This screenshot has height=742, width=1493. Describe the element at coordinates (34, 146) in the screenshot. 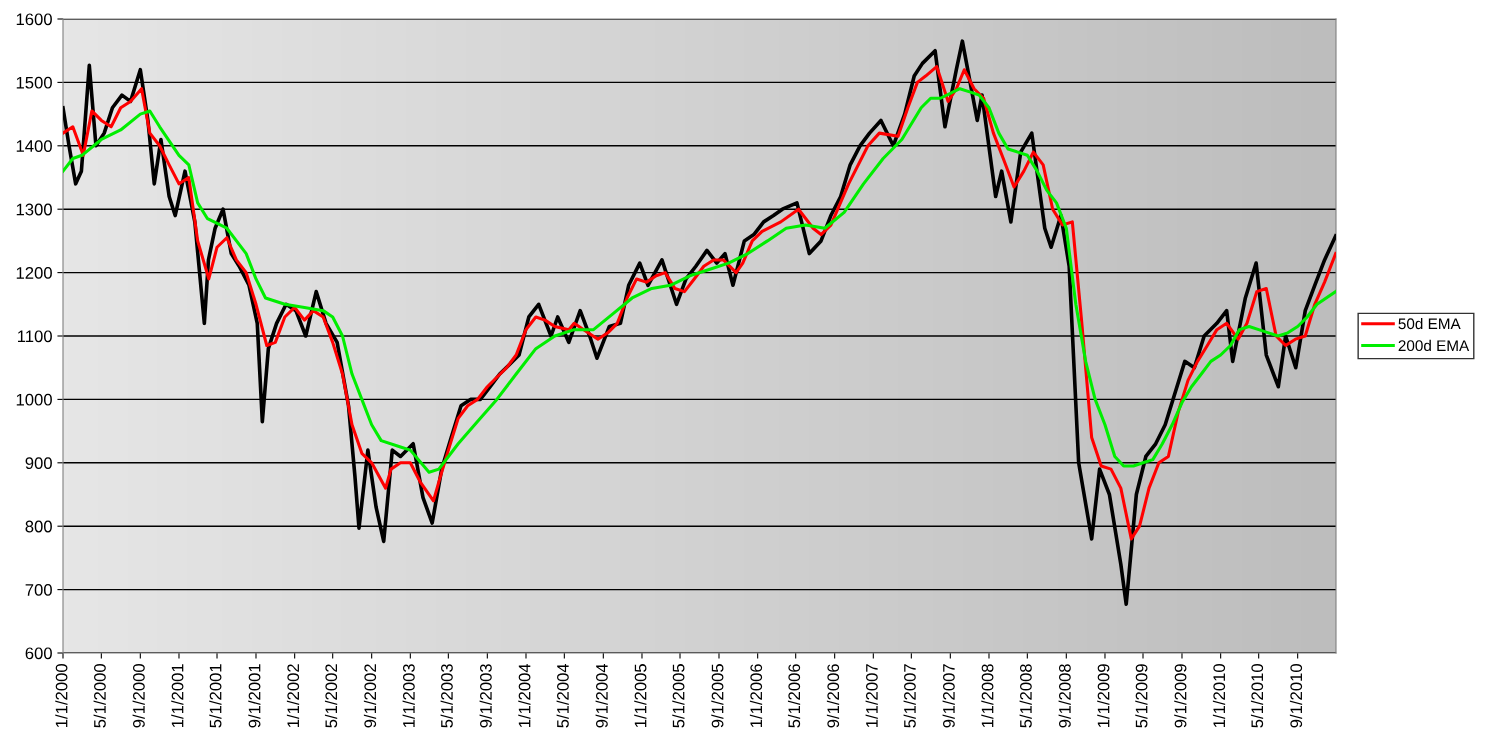

I see `y-tick-label: 1400` at that location.